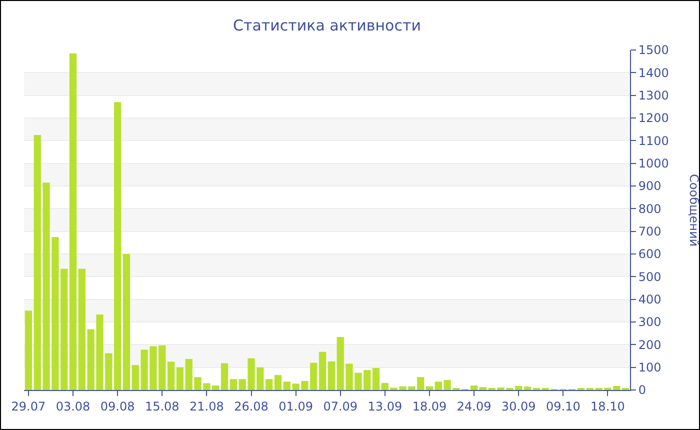 Image resolution: width=700 pixels, height=430 pixels. I want to click on y-tick-label: 200, so click(650, 345).